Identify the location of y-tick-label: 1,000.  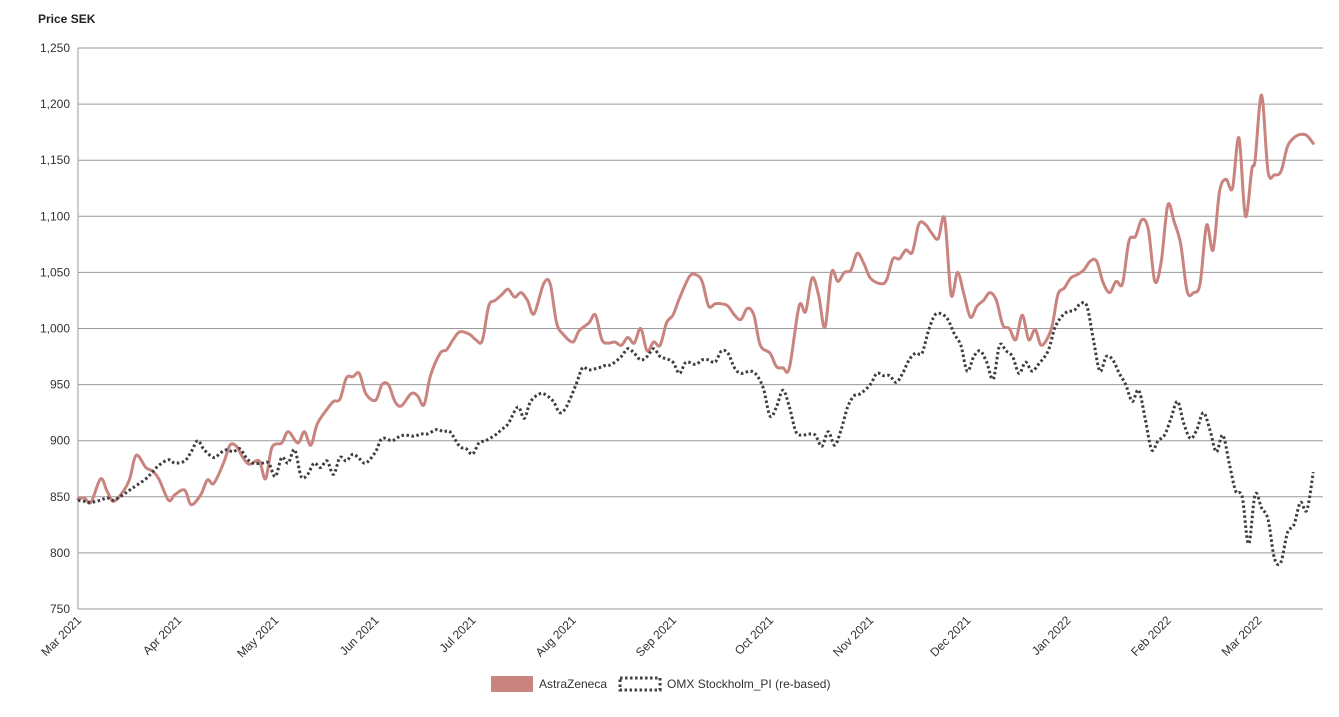
(55, 329).